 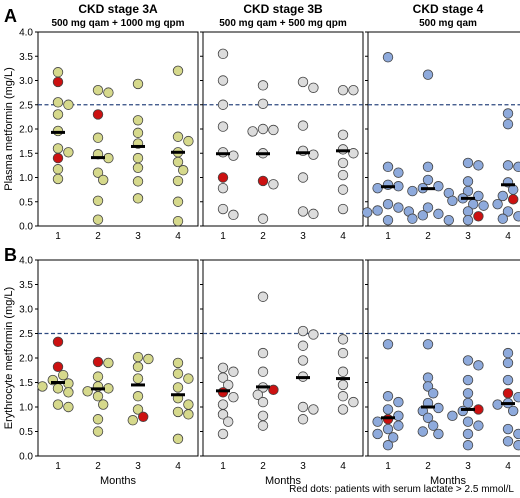 What do you see at coordinates (26, 285) in the screenshot?
I see `y-tick-label: 3.5` at bounding box center [26, 285].